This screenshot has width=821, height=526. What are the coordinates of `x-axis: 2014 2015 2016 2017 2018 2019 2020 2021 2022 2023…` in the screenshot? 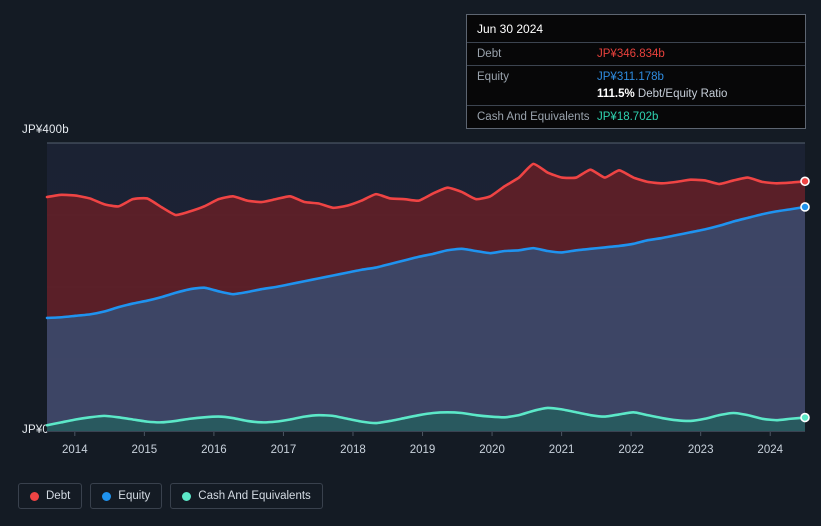 It's located at (410, 455).